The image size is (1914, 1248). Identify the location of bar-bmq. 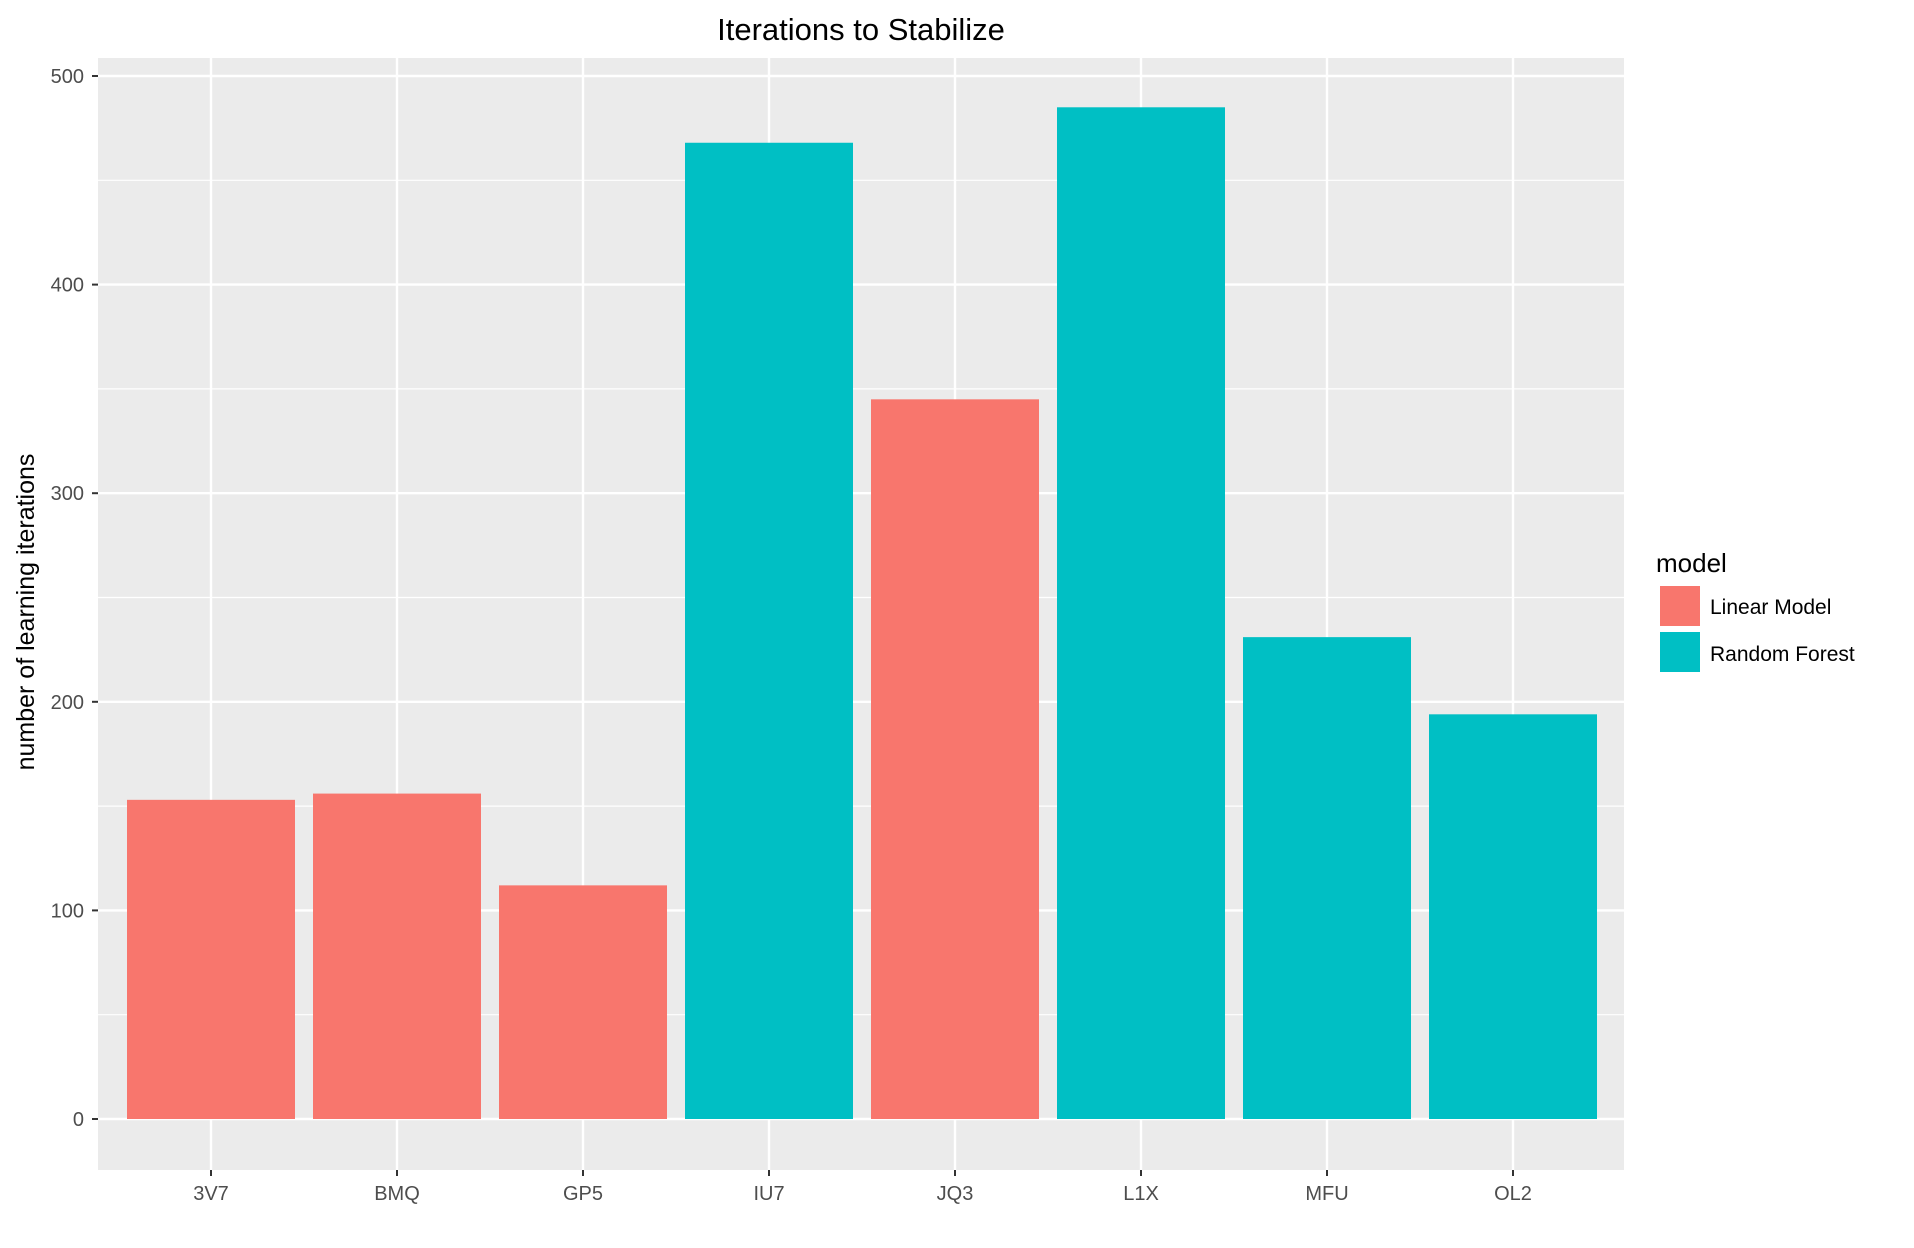
(397, 956).